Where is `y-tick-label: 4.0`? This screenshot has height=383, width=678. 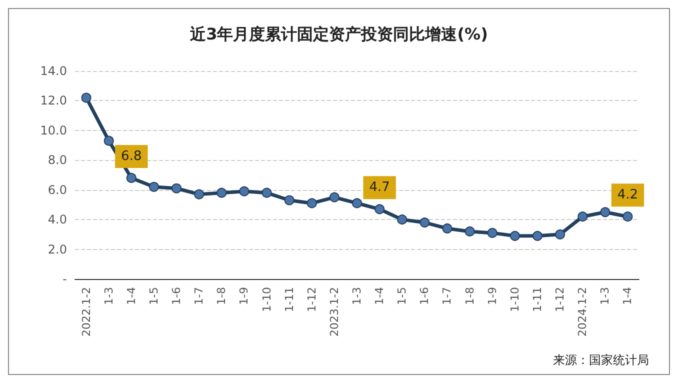
y-tick-label: 4.0 is located at coordinates (57, 219).